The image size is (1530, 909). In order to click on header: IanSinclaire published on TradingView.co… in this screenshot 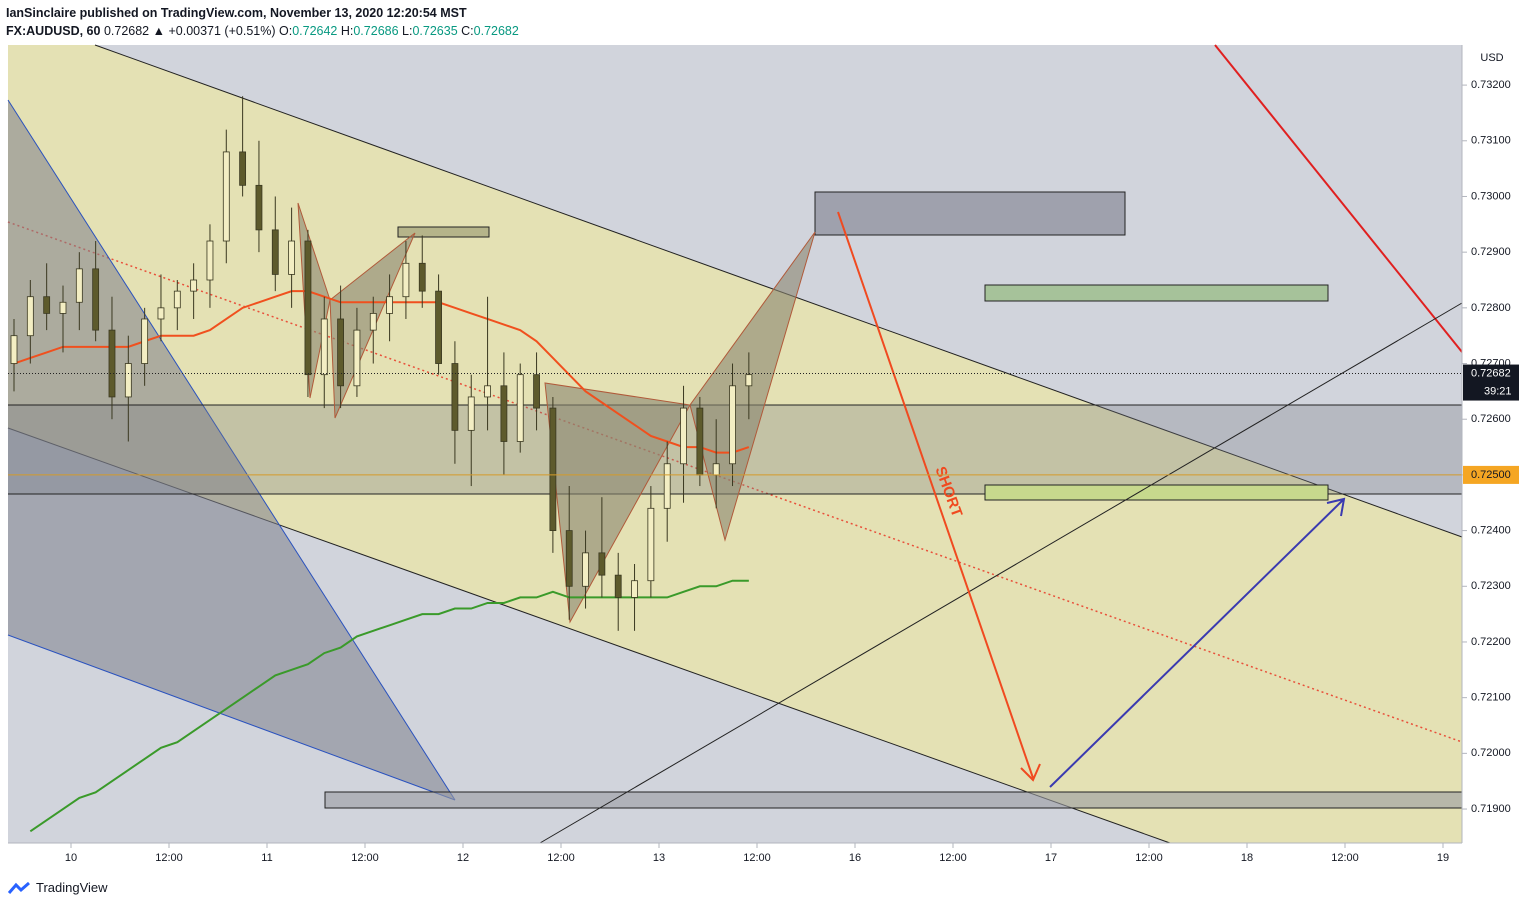, I will do `click(262, 22)`.